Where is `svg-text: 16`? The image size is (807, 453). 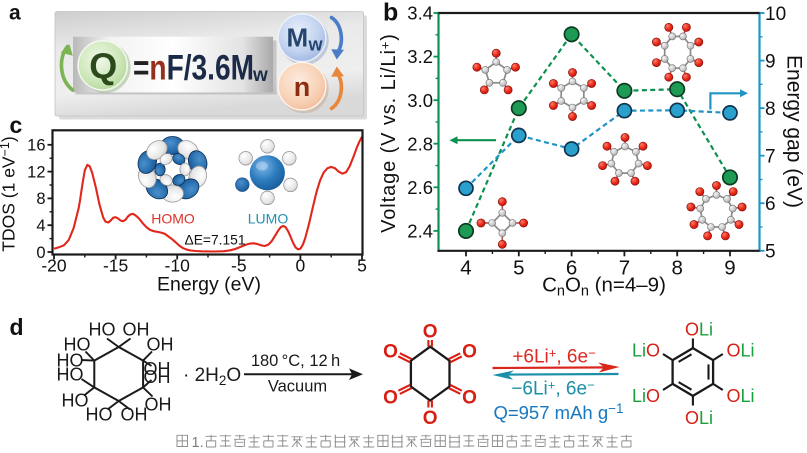
svg-text: 16 is located at coordinates (36, 146).